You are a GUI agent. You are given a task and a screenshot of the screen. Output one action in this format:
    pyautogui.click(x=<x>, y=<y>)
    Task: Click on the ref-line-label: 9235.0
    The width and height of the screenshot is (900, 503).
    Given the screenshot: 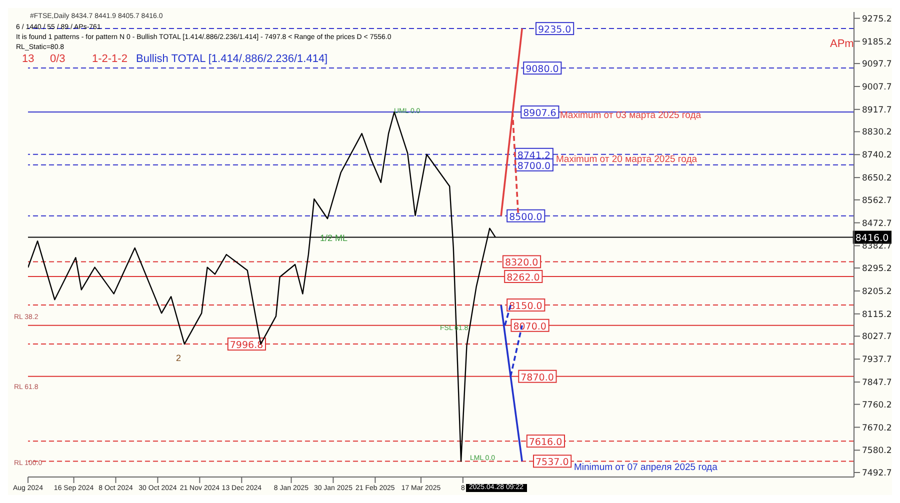 What is the action you would take?
    pyautogui.click(x=555, y=30)
    